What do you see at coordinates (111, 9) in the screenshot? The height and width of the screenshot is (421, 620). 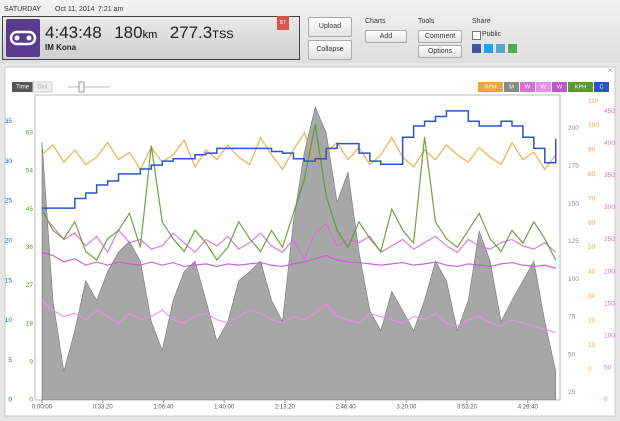 I see `time: 7:21 am` at bounding box center [111, 9].